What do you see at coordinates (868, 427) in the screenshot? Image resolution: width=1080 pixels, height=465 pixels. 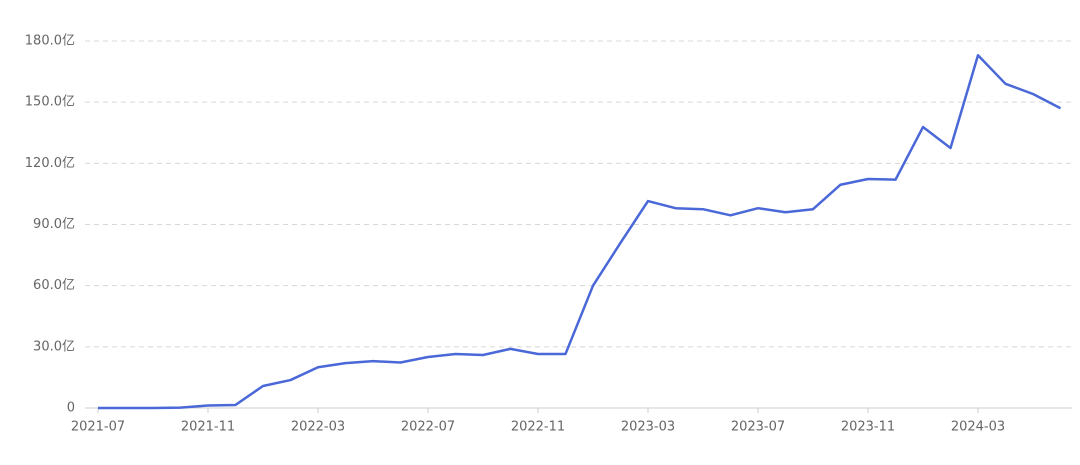 I see `x-tick-label: 2023-11` at bounding box center [868, 427].